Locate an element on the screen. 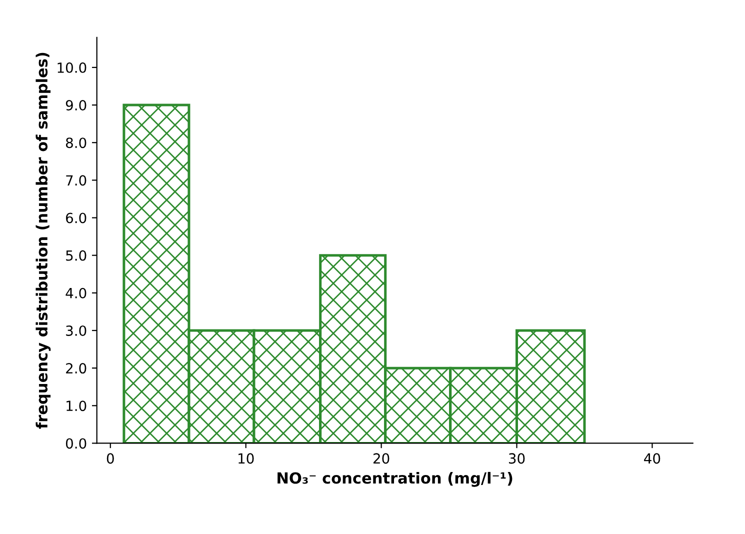 The height and width of the screenshot is (534, 745). x-tick-label: 30 is located at coordinates (516, 458).